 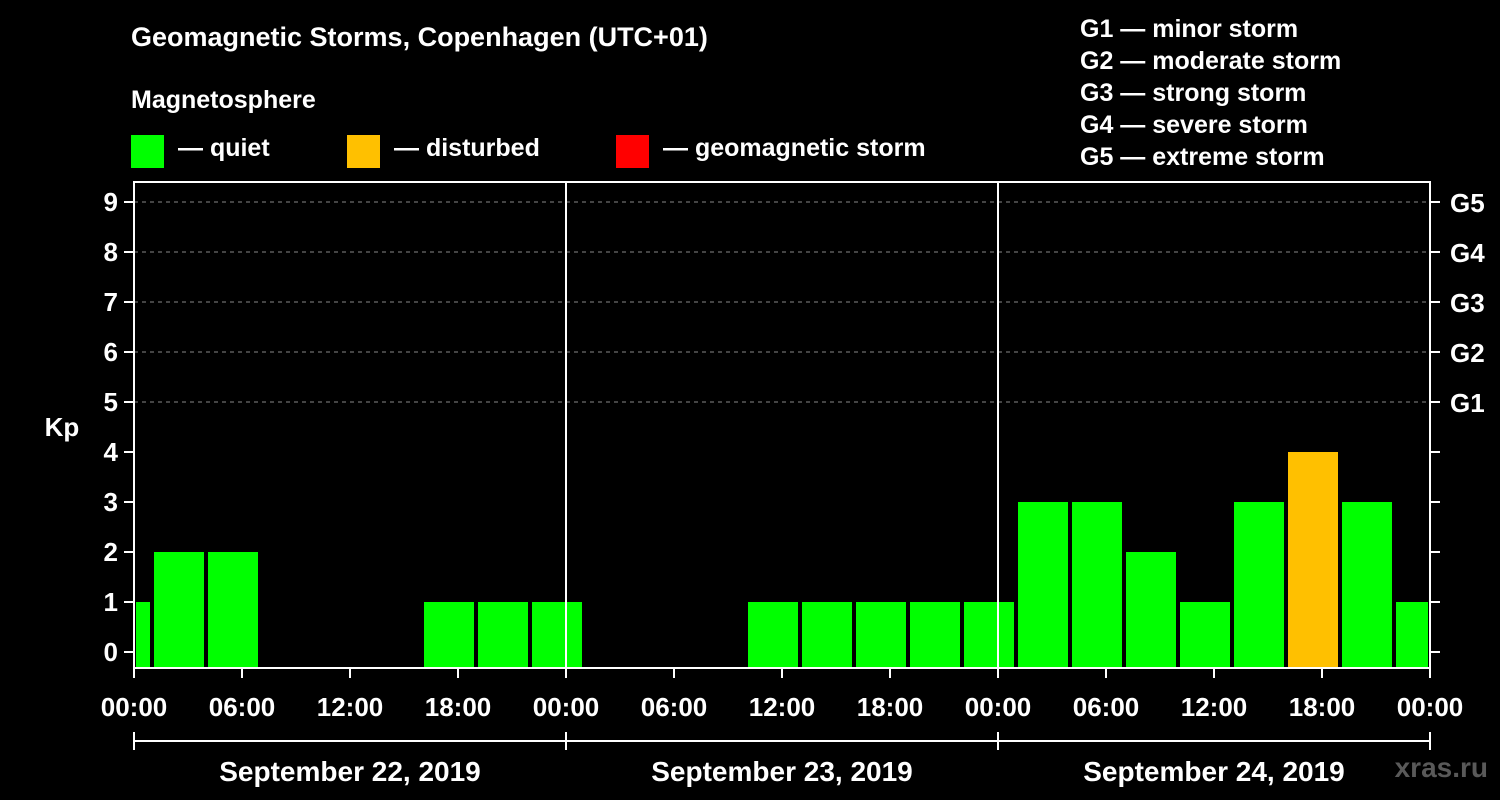 I want to click on legend-label-quiet: — quiet, so click(x=224, y=148).